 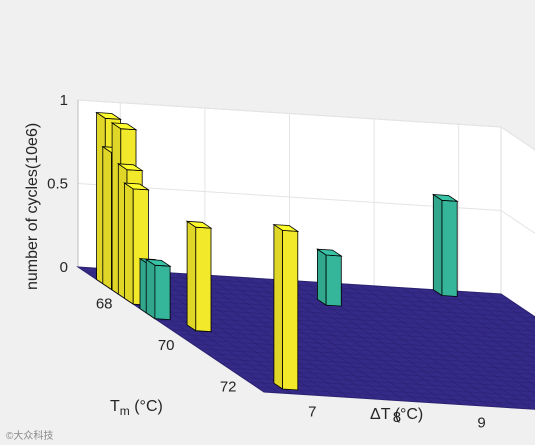 What do you see at coordinates (29, 435) in the screenshot?
I see `watermark: ©大众科技` at bounding box center [29, 435].